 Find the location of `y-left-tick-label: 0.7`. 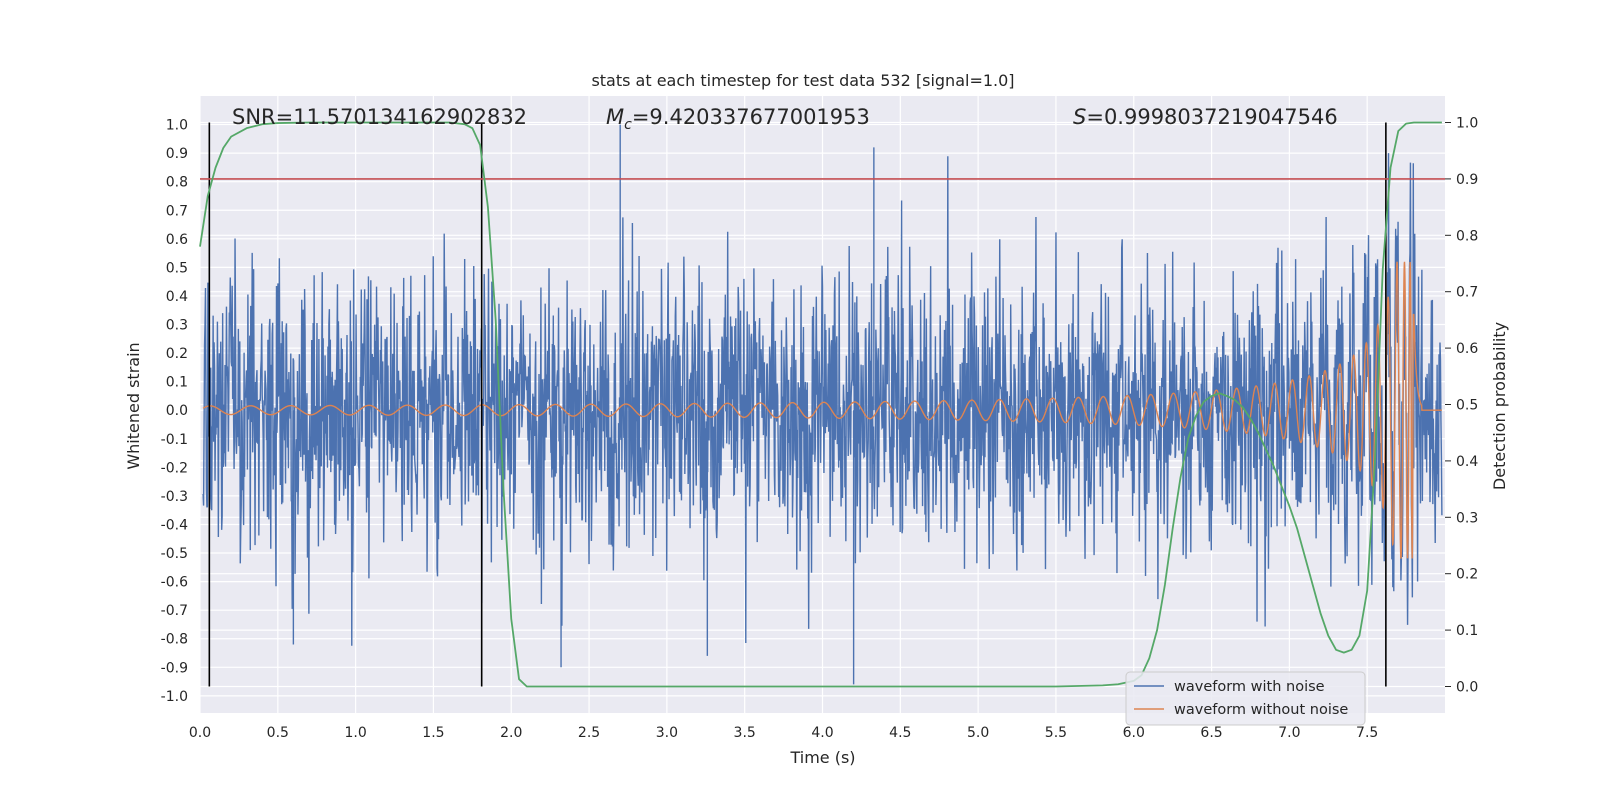

y-left-tick-label: 0.7 is located at coordinates (177, 211).